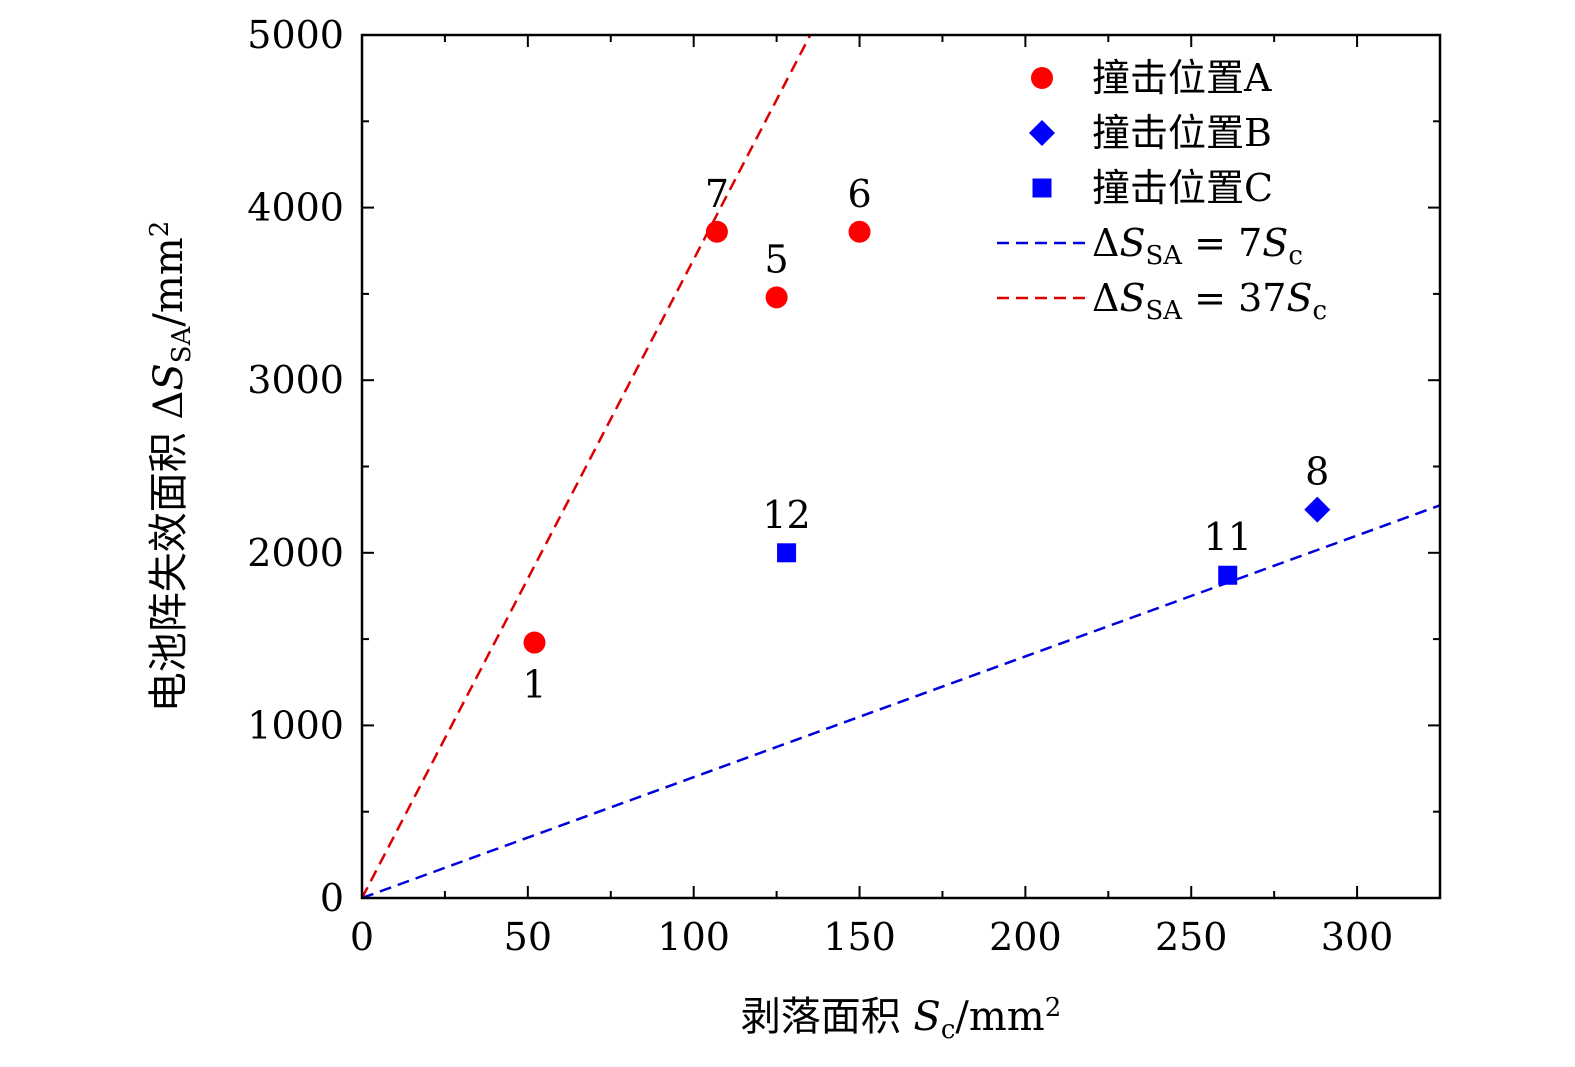  Describe the element at coordinates (534, 685) in the screenshot. I see `point-label: 1` at that location.